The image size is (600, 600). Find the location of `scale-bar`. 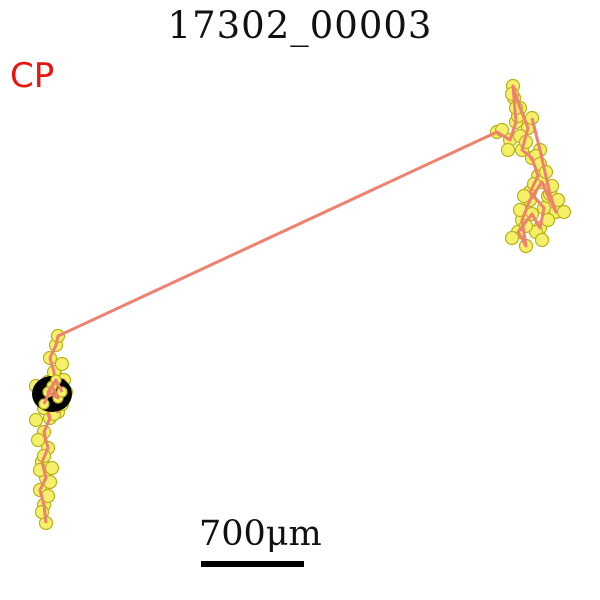

scale-bar is located at coordinates (252, 564).